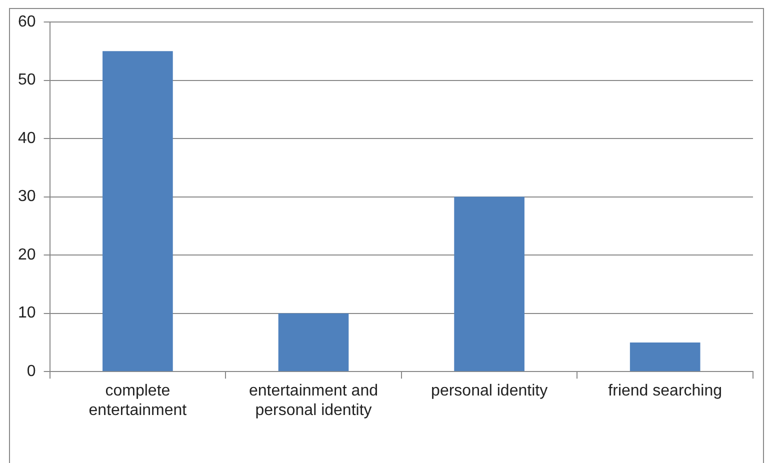 This screenshot has height=463, width=766. Describe the element at coordinates (313, 400) in the screenshot. I see `x-tick-label: entertainment and personal identity` at that location.